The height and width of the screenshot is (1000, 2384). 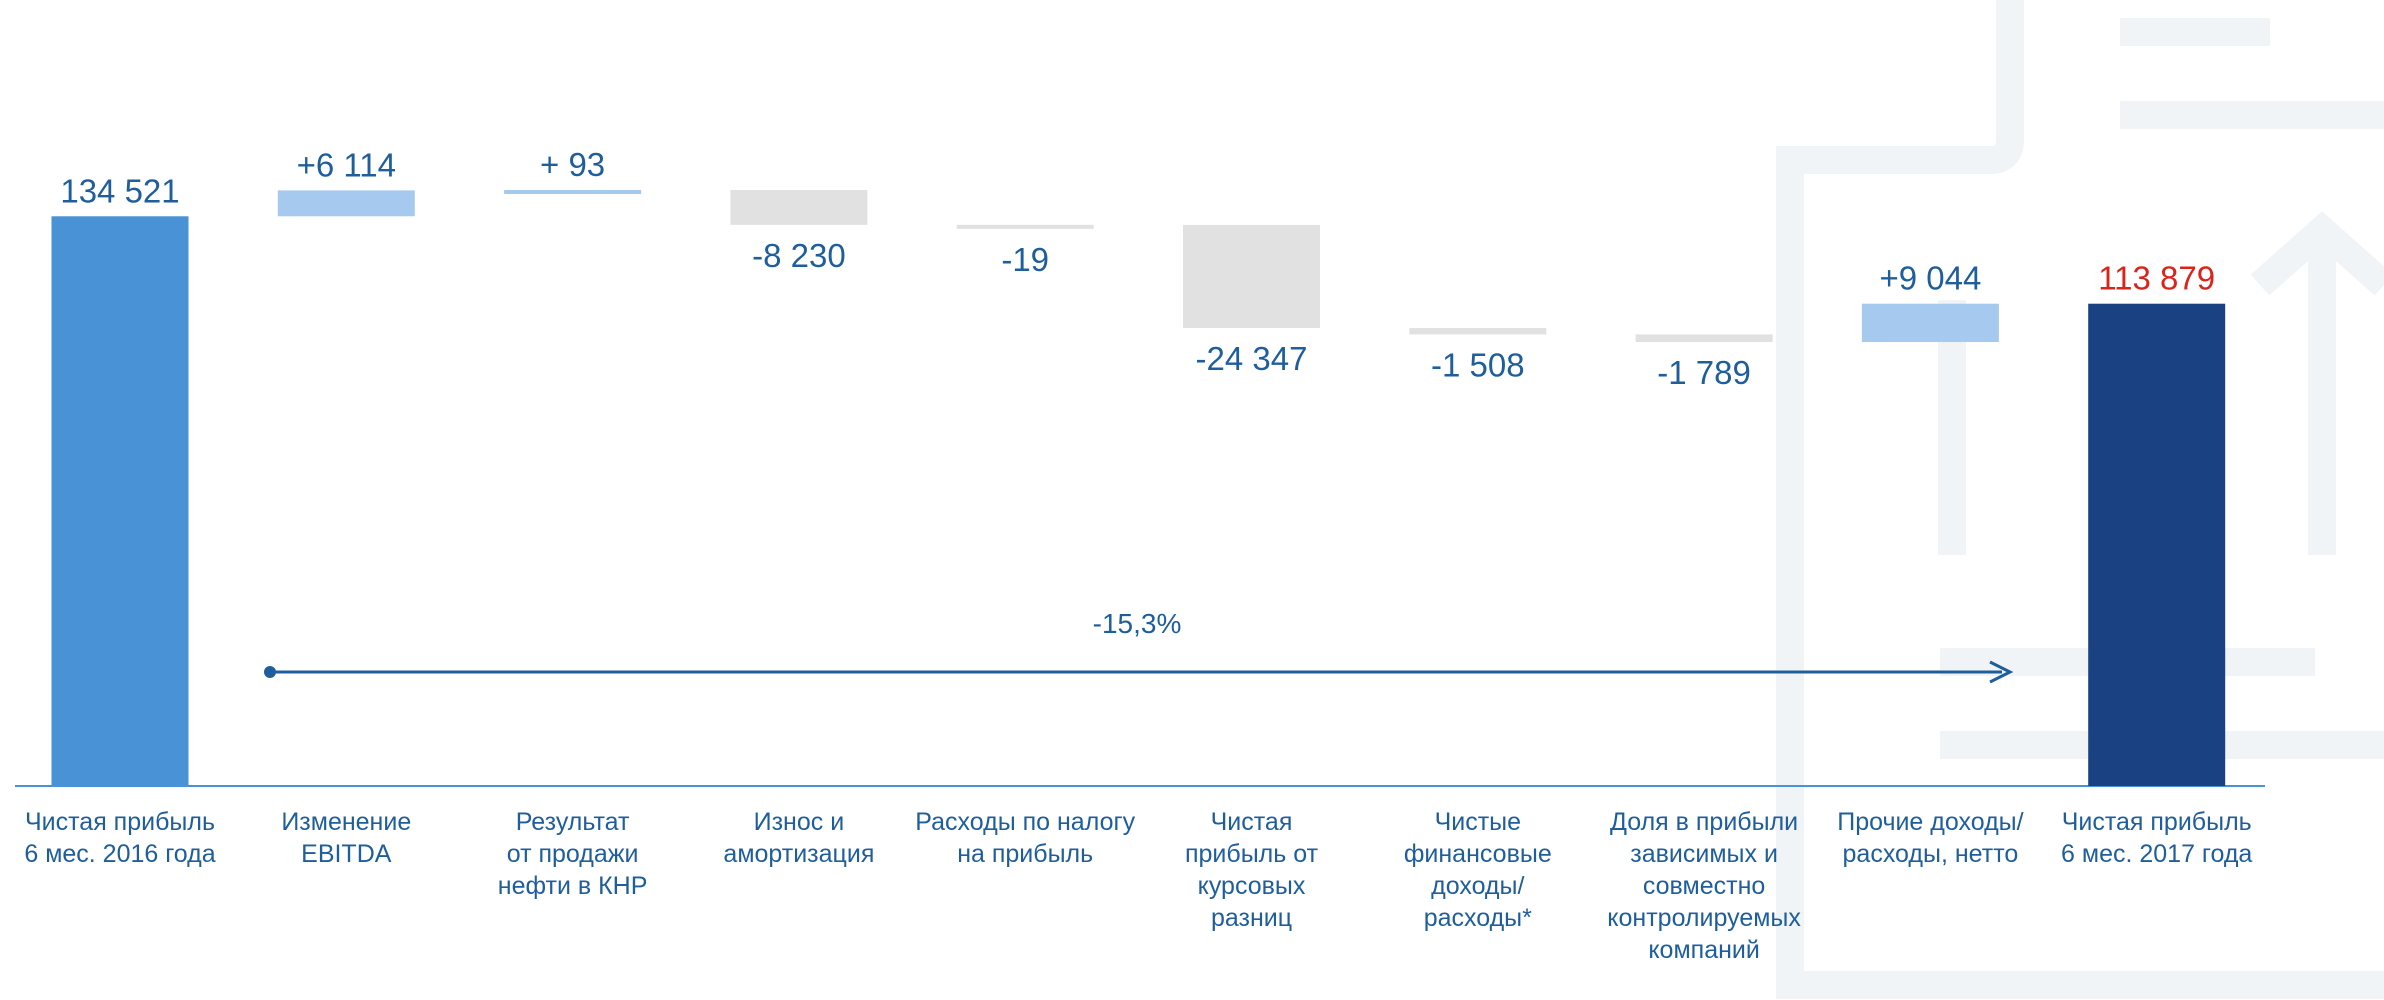 I want to click on x-tick-label: 6 мес. 2017 года, so click(x=2156, y=854).